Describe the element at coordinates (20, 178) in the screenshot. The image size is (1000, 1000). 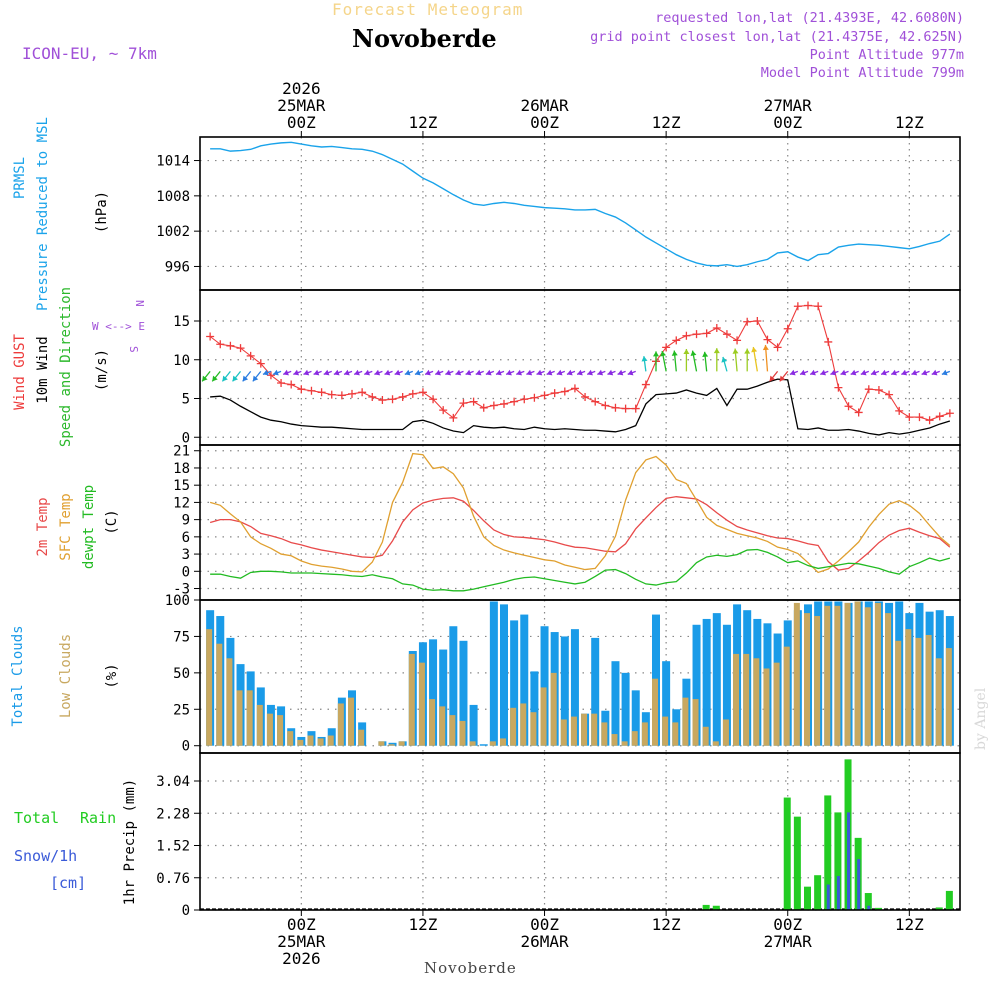
I see `pressure-ylabel-1: PRMSL` at that location.